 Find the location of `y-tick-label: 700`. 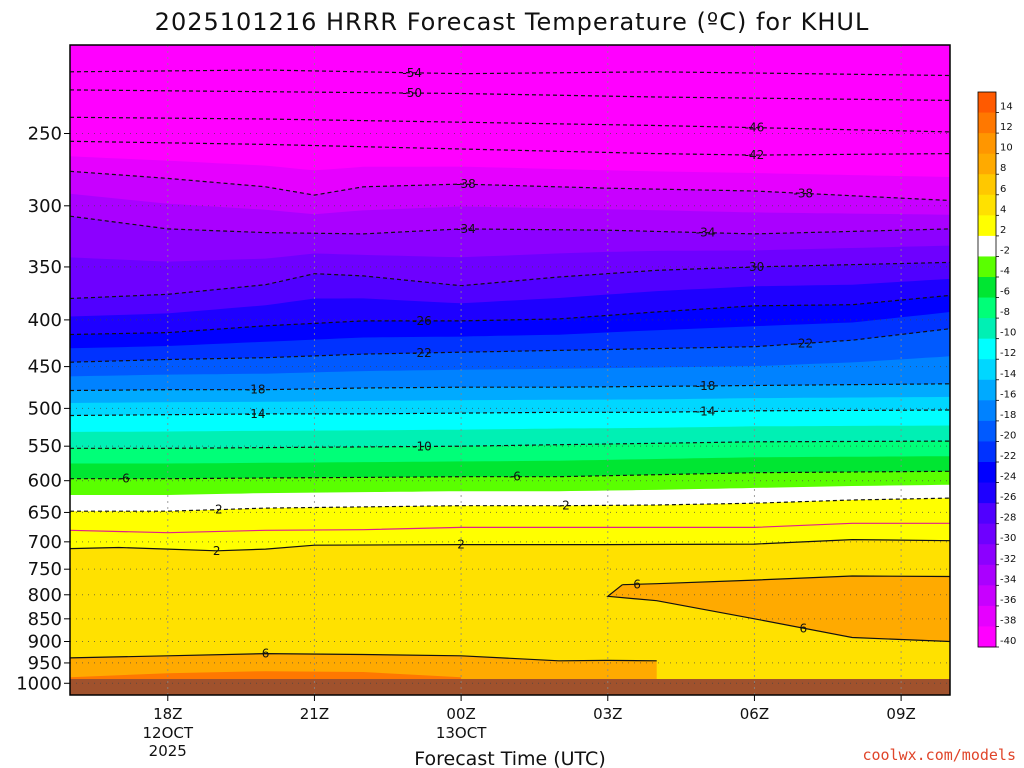

y-tick-label: 700 is located at coordinates (45, 542).